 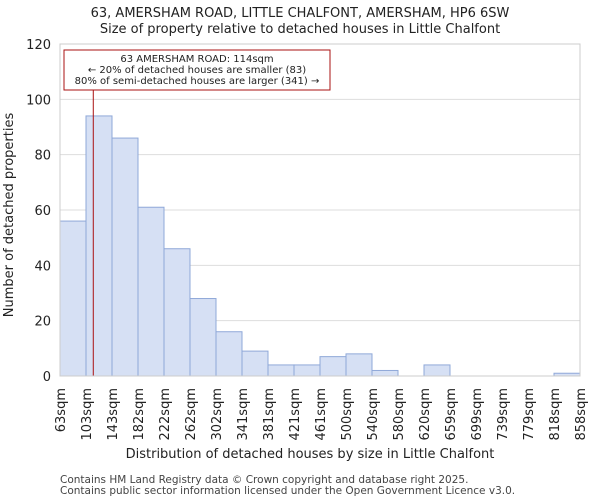 What do you see at coordinates (437, 370) in the screenshot?
I see `bar-620sqm` at bounding box center [437, 370].